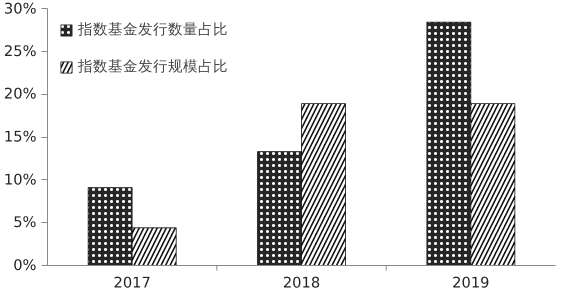 This screenshot has height=293, width=565. What do you see at coordinates (153, 66) in the screenshot?
I see `legend-label: 指数基金发行规模占比` at bounding box center [153, 66].